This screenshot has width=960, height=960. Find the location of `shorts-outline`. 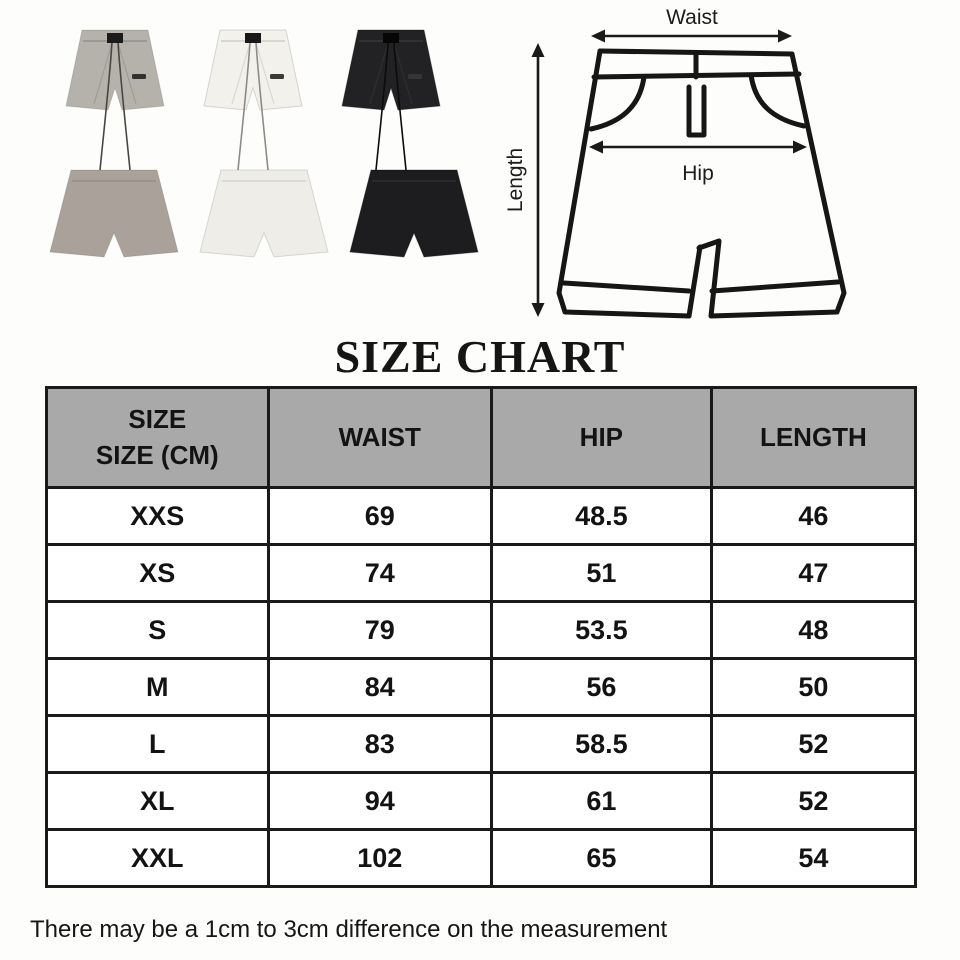

shorts-outline is located at coordinates (701, 183).